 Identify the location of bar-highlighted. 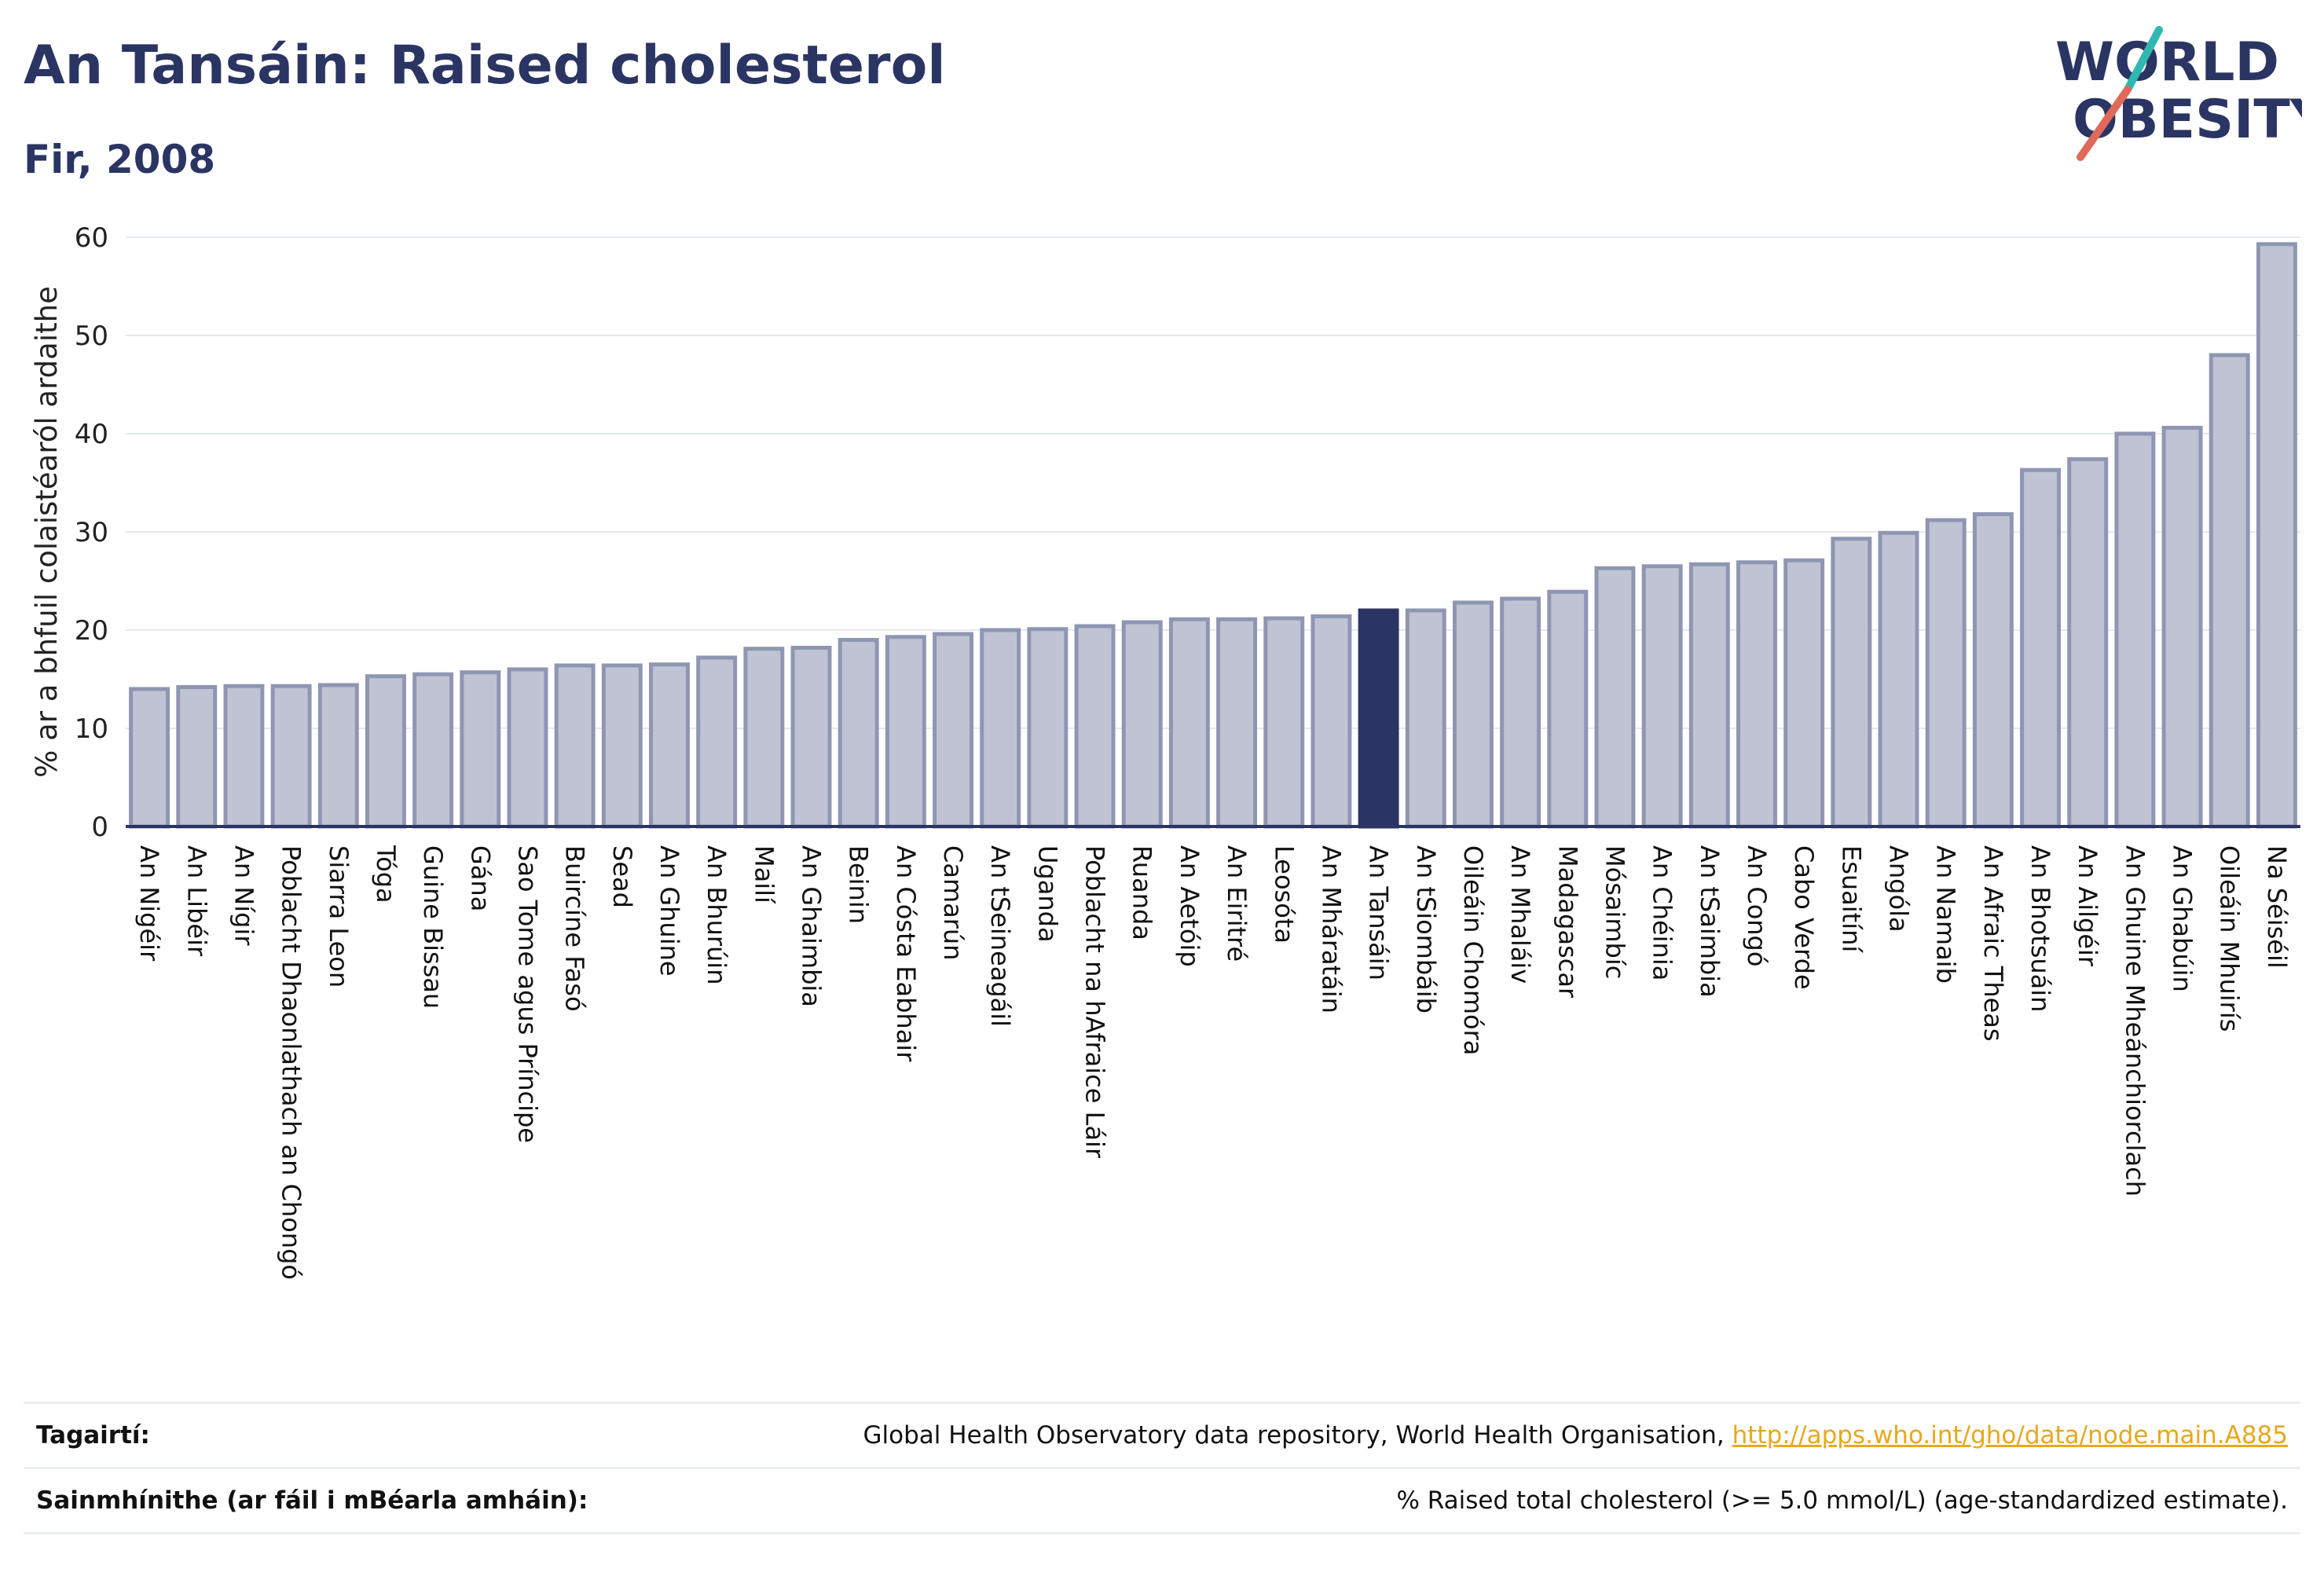
(1378, 718).